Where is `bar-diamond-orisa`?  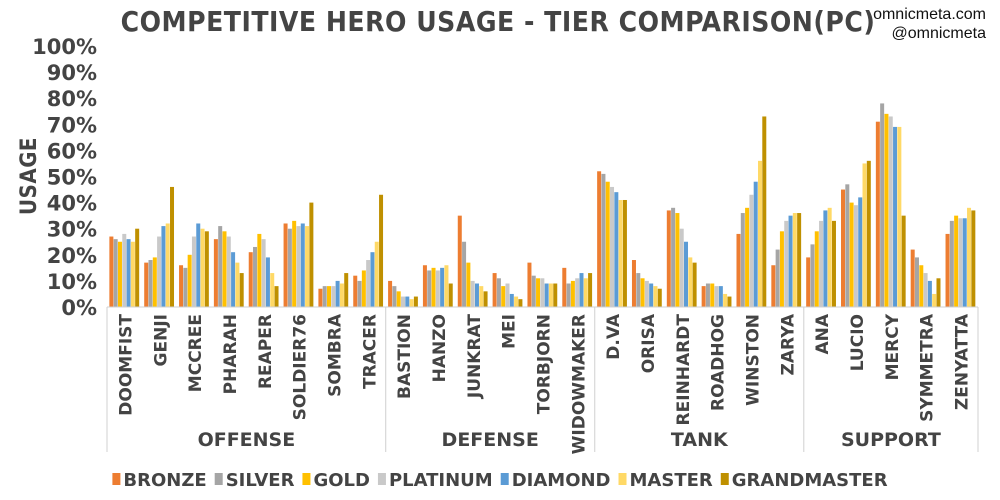
bar-diamond-orisa is located at coordinates (651, 295).